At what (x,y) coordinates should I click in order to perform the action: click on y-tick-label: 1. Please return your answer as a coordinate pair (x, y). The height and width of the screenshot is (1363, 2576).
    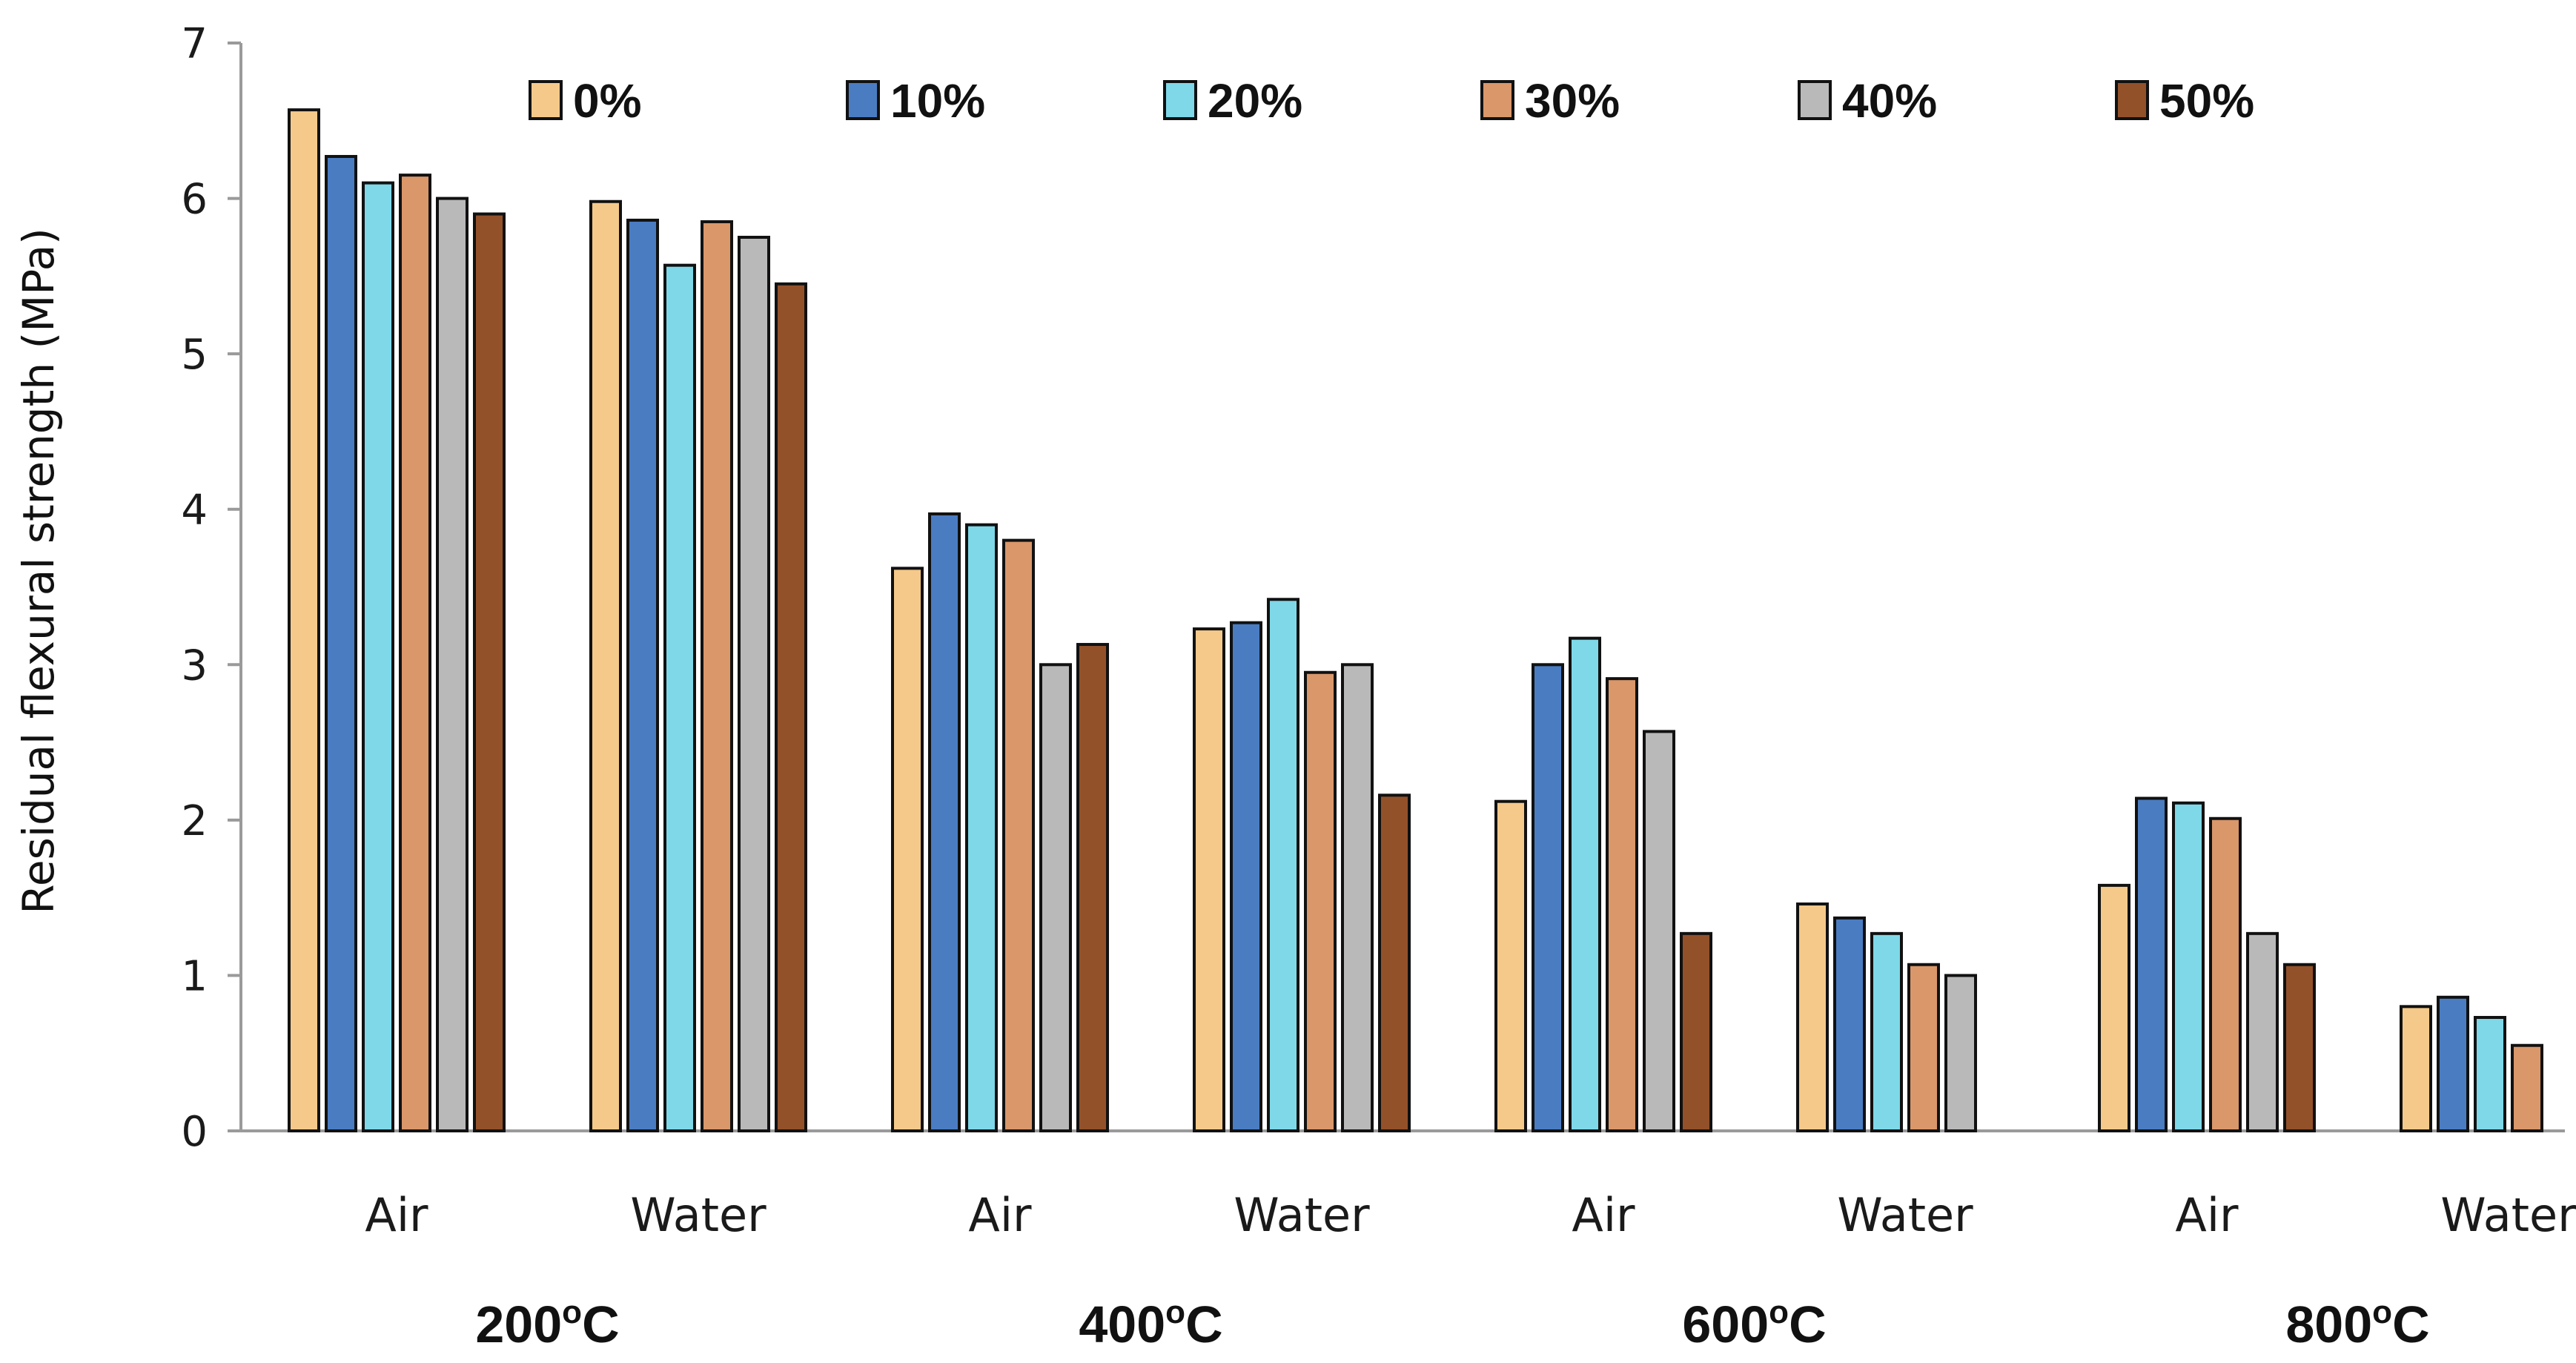
    Looking at the image, I should click on (194, 976).